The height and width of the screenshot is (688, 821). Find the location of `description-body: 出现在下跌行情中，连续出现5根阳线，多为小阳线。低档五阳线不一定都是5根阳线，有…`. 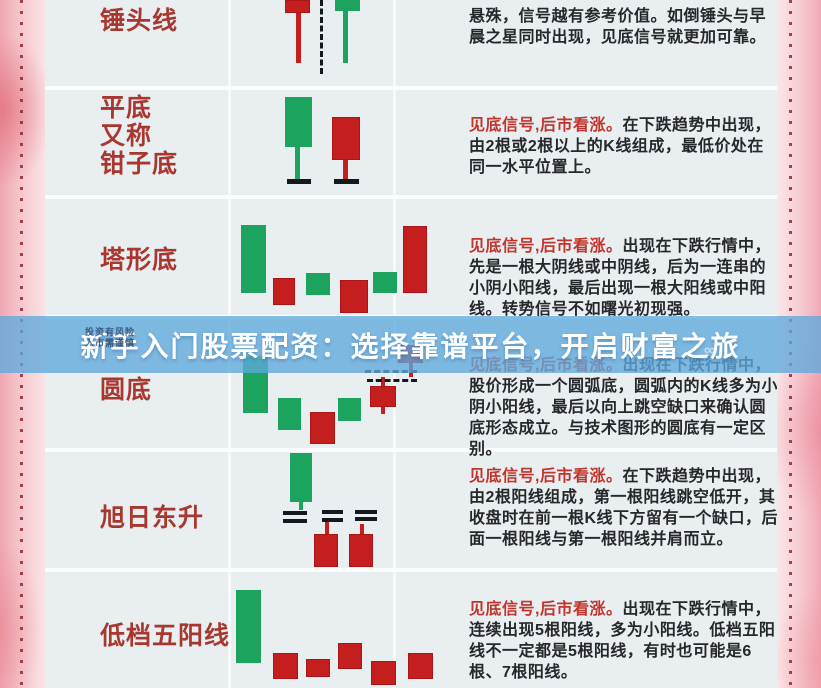

description-body: 出现在下跌行情中，连续出现5根阳线，多为小阳线。低档五阳线不一定都是5根阳线，有… is located at coordinates (622, 641).